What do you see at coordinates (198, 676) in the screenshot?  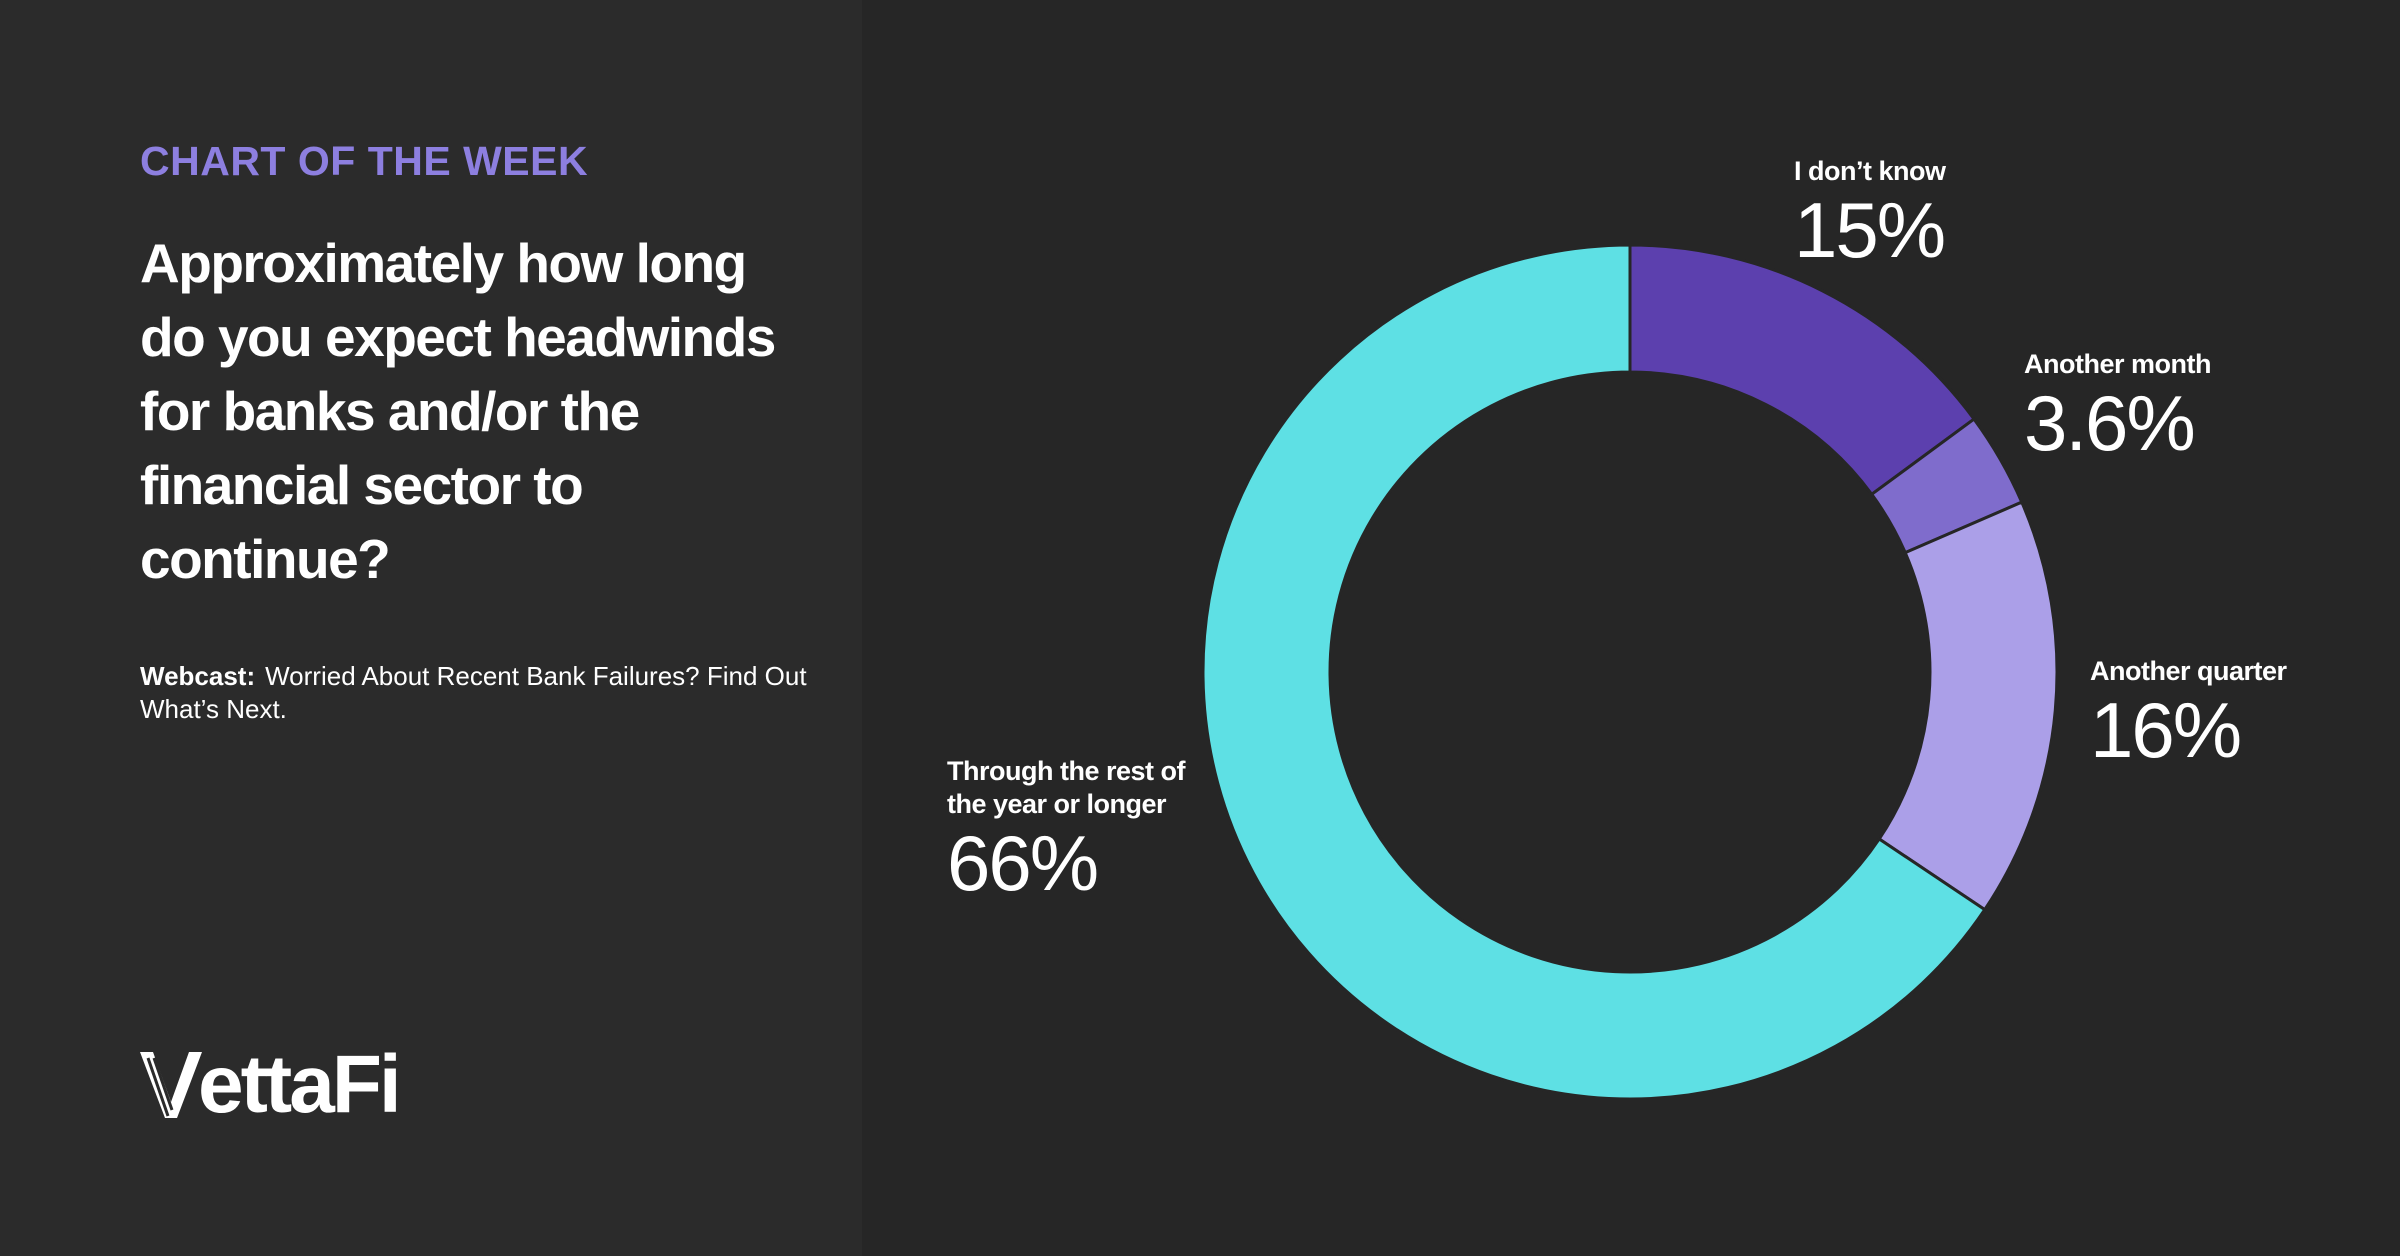 I see `webcast-label: Webcast:` at bounding box center [198, 676].